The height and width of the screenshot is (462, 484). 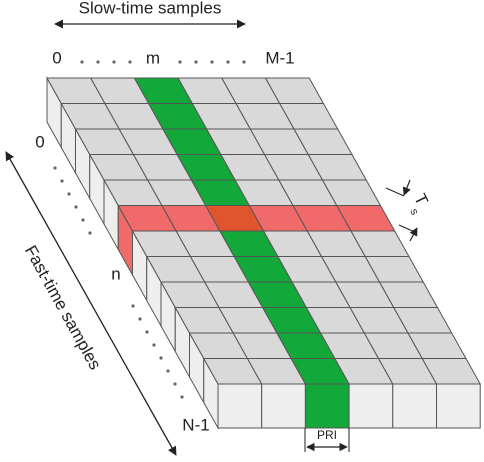 What do you see at coordinates (56, 57) in the screenshot?
I see `slow-time-start: 0` at bounding box center [56, 57].